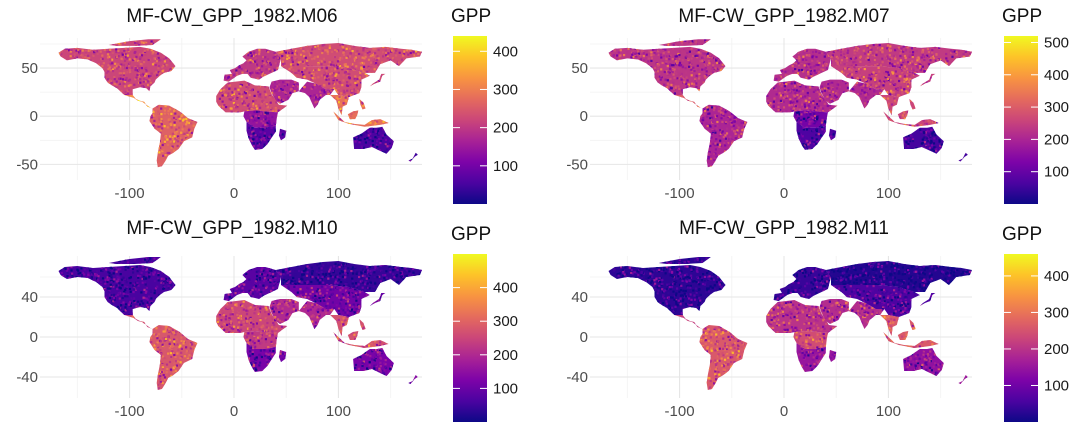 The height and width of the screenshot is (428, 1080). I want to click on gpp-texture, so click(898, 58).